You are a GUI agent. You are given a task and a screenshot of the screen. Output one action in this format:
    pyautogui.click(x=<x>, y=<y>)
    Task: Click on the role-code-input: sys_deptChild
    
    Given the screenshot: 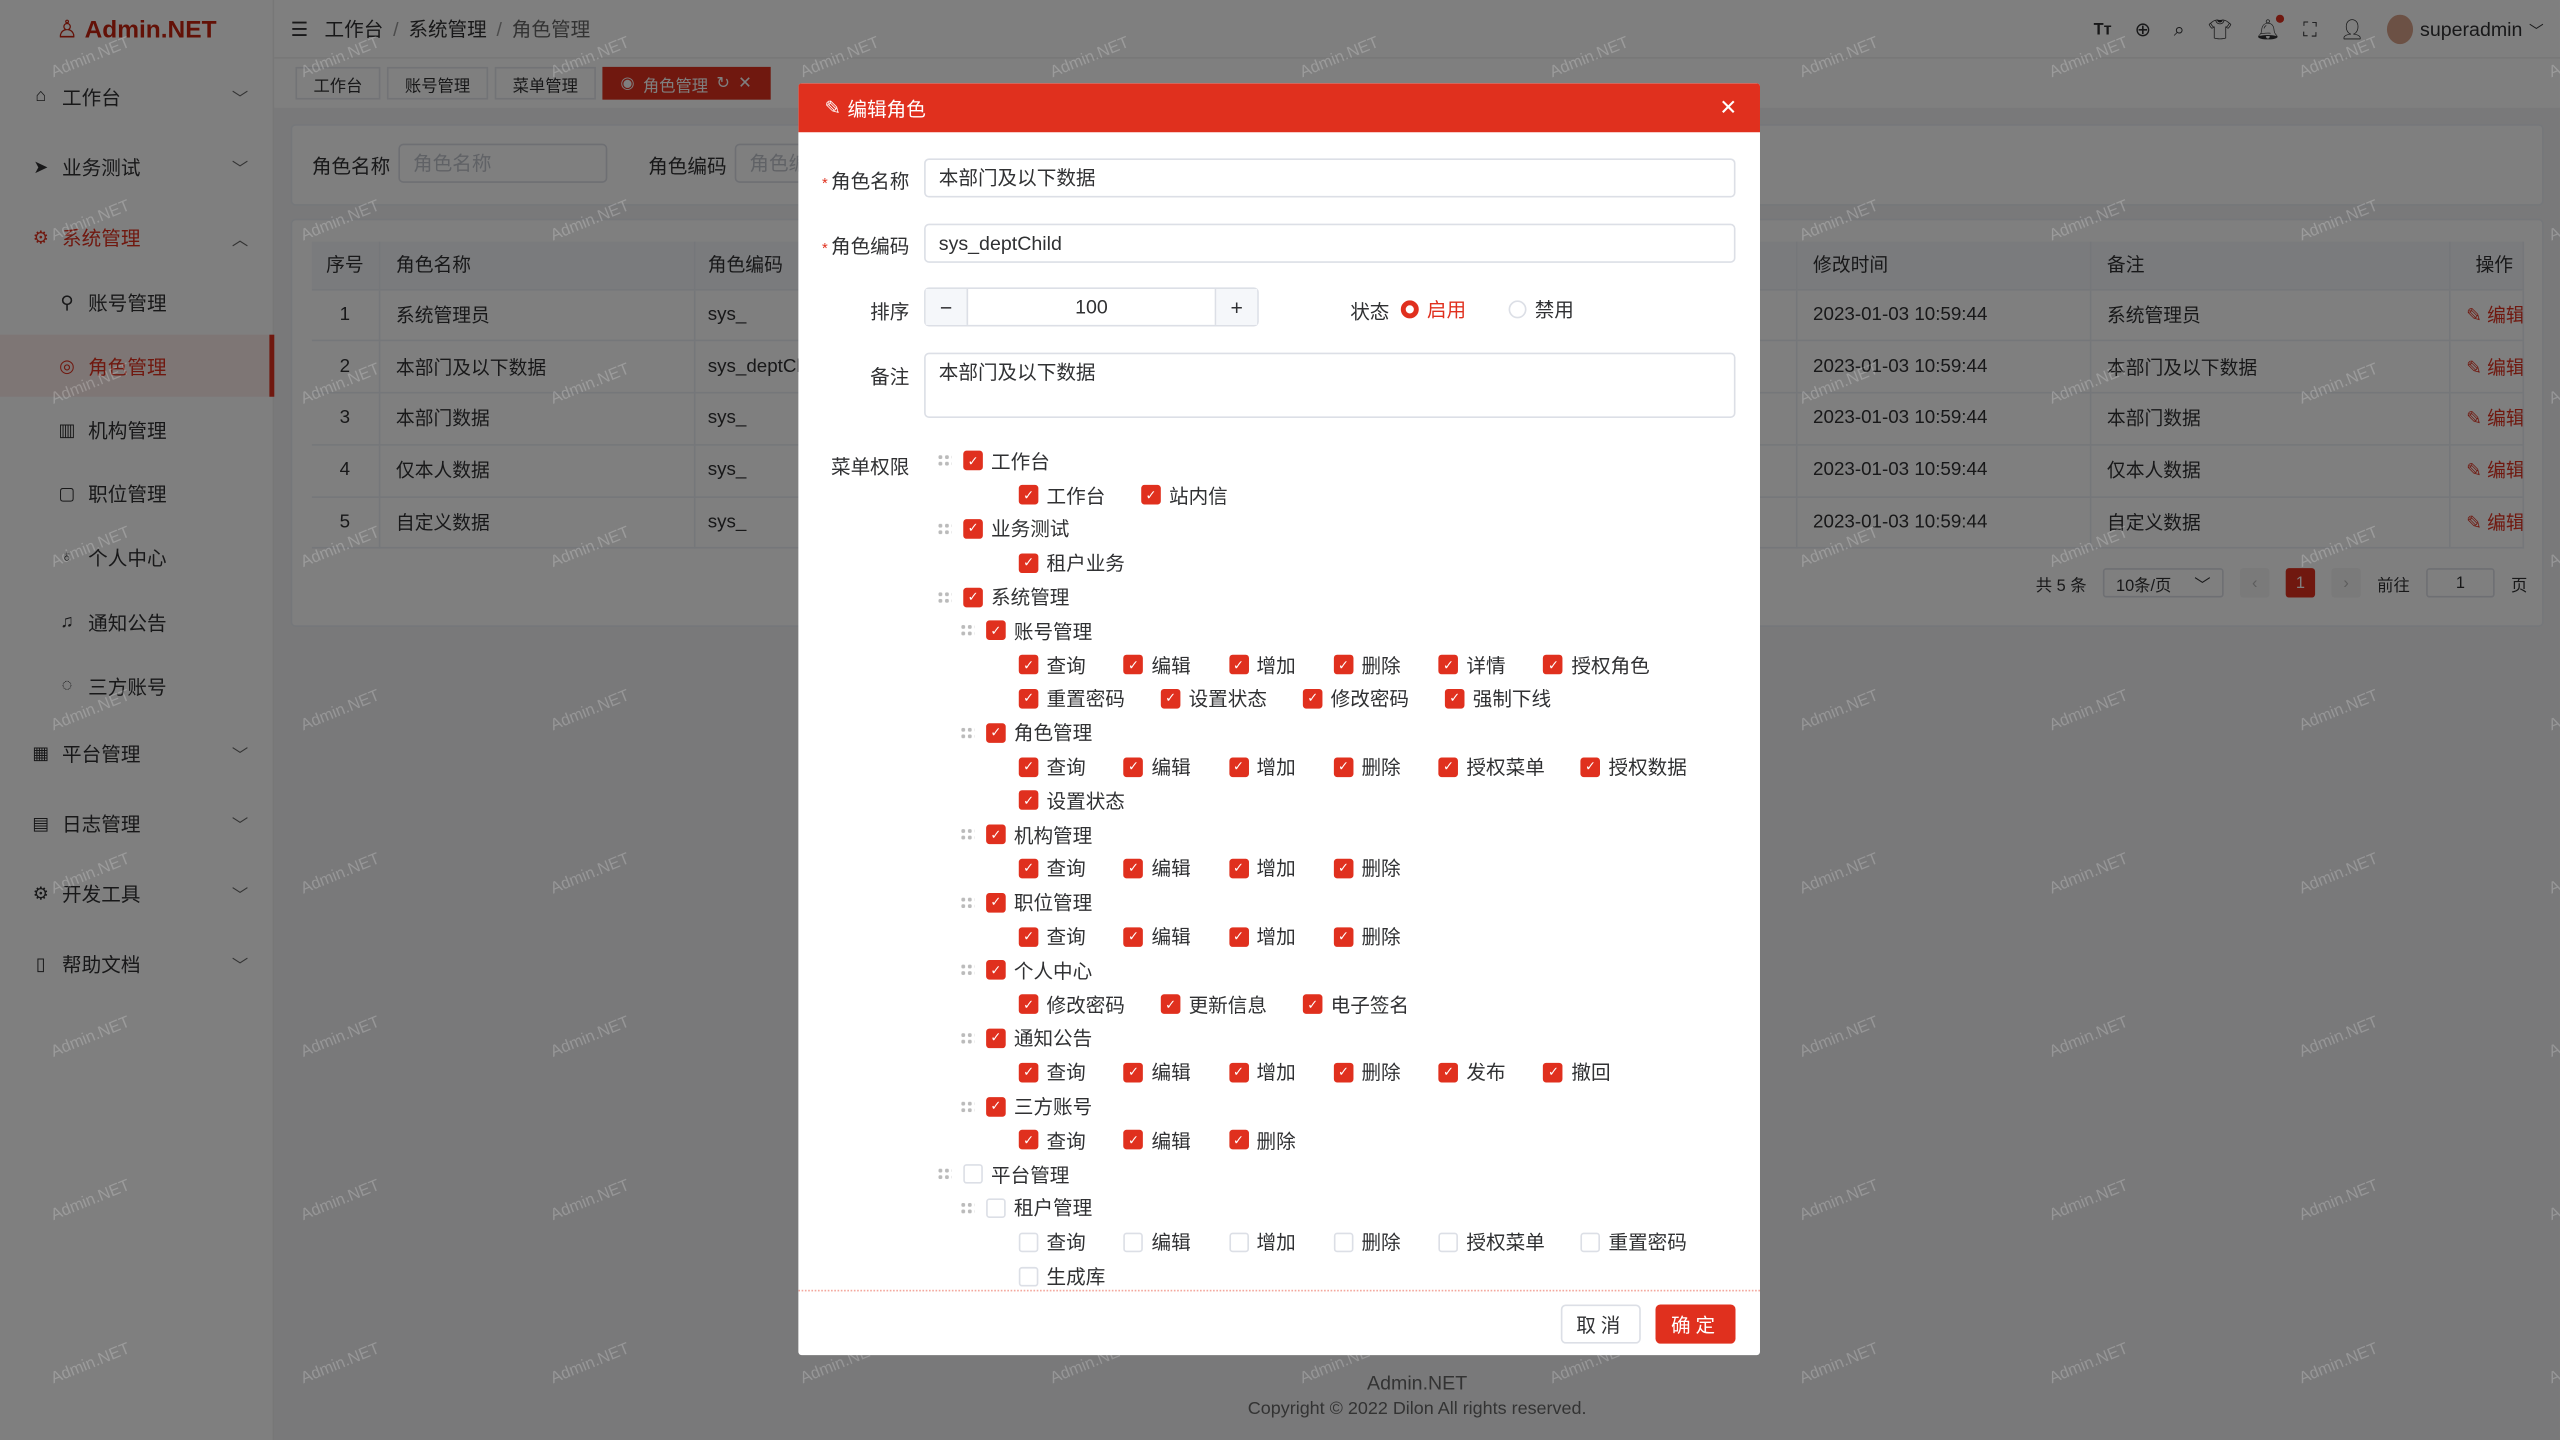 What is the action you would take?
    pyautogui.click(x=1330, y=243)
    